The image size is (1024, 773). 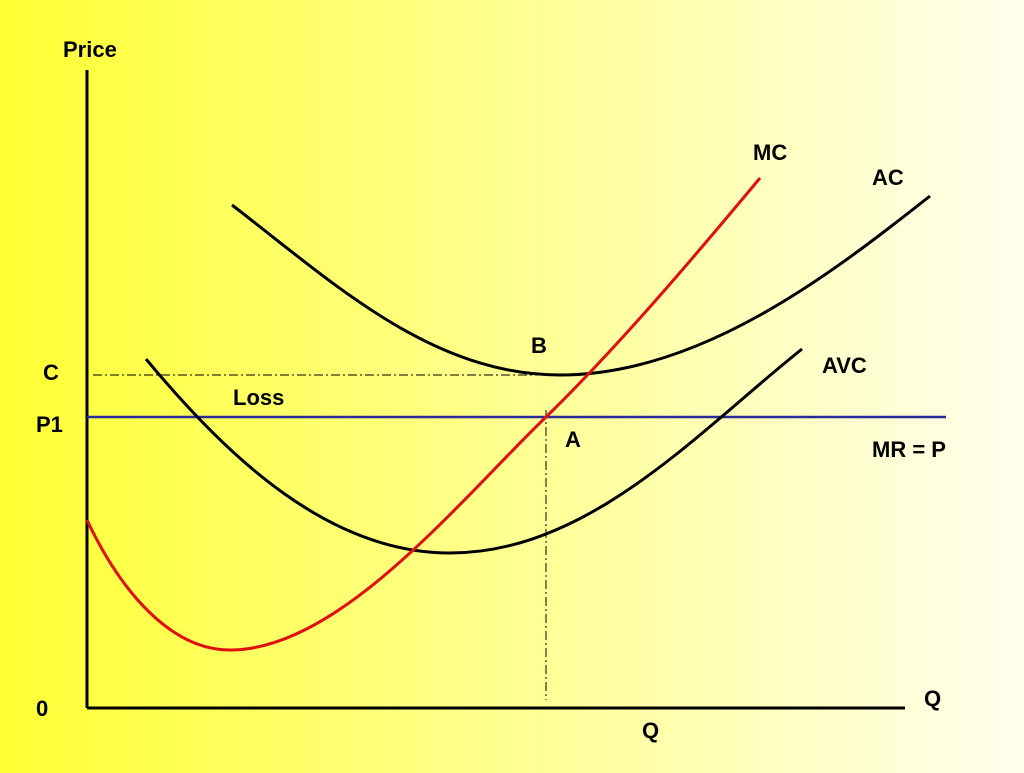 What do you see at coordinates (90, 49) in the screenshot?
I see `y-axis-label: Price` at bounding box center [90, 49].